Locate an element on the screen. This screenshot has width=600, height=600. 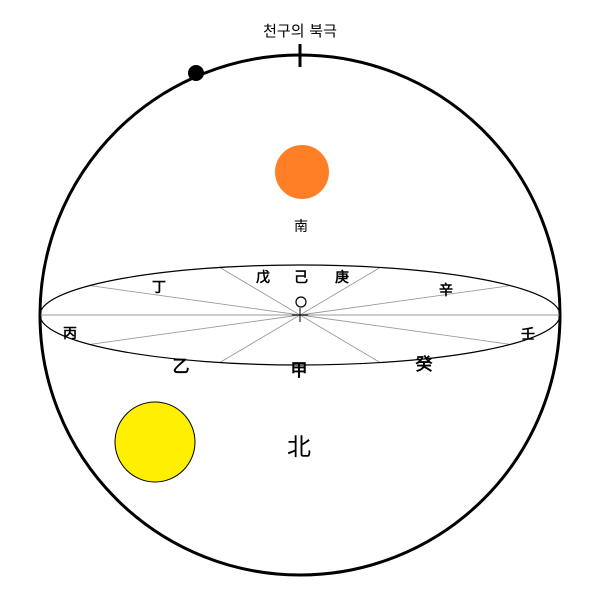
stem-label-sin: 辛 is located at coordinates (446, 290).